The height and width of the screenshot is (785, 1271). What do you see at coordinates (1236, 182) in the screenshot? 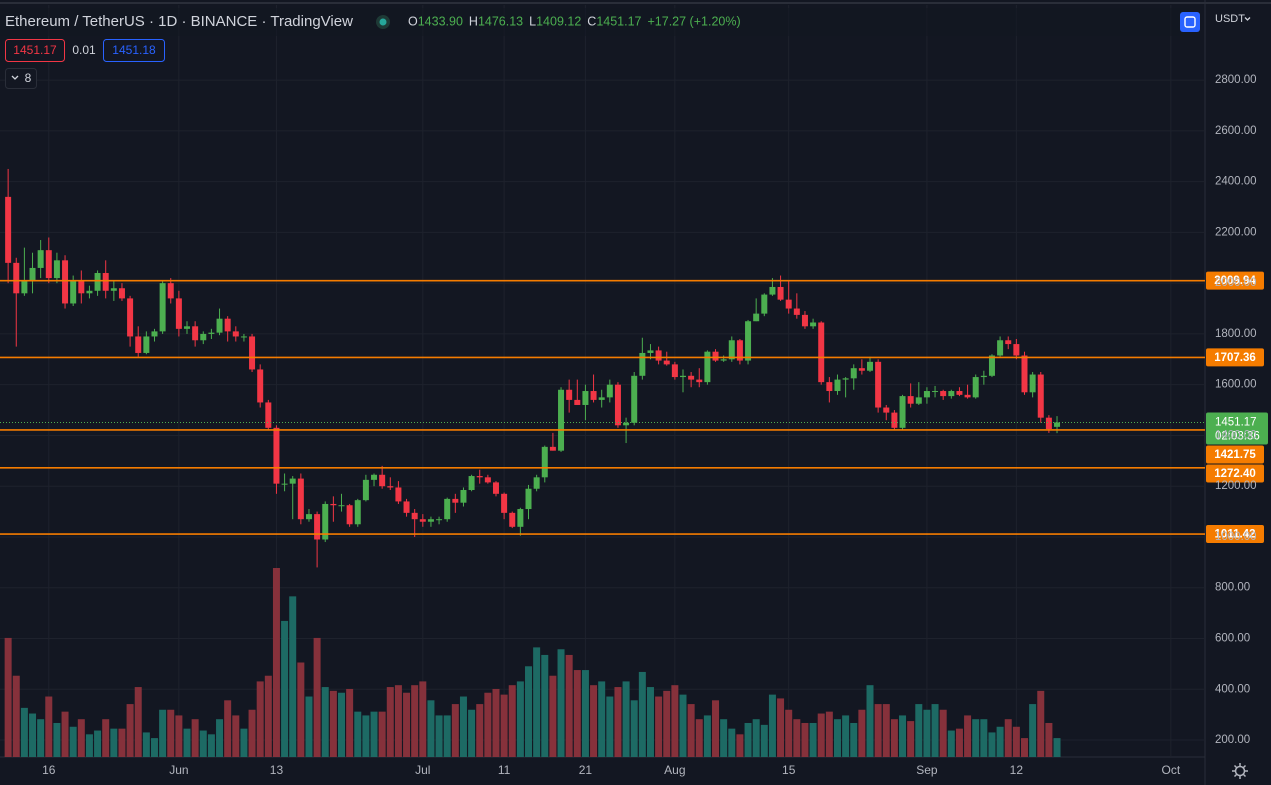
I see `y-tick-label: 2400.00` at bounding box center [1236, 182].